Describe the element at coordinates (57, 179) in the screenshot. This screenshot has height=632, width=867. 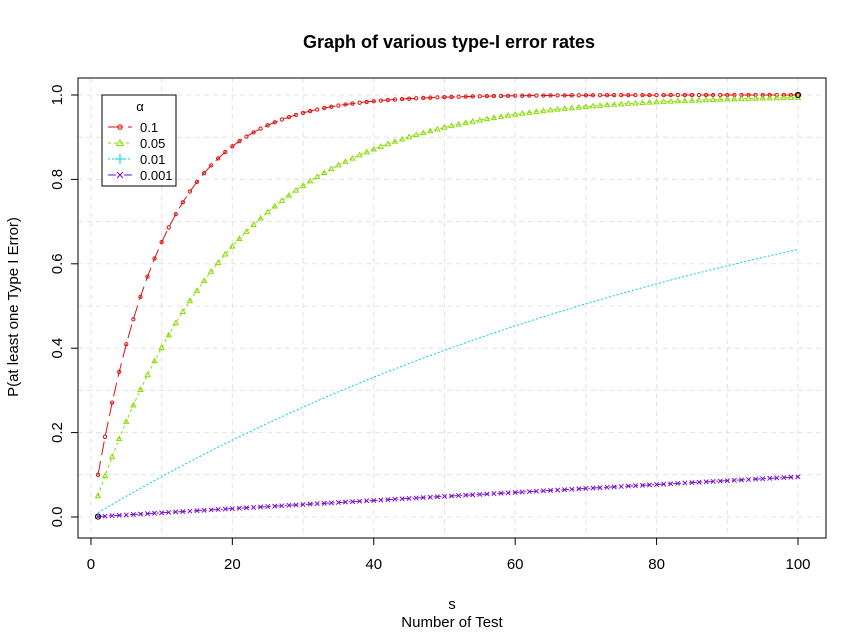
I see `y-tick-label: 0.8` at that location.